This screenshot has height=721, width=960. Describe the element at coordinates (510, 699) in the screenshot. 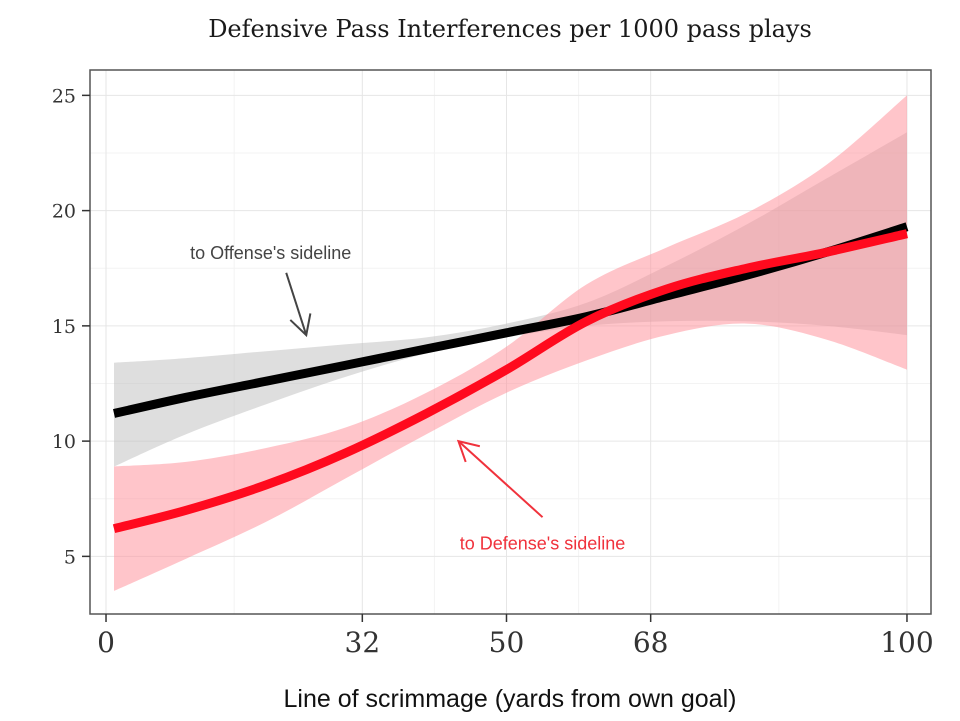

I see `x-axis-label: Line of scrimmage (yards from own goal)` at that location.